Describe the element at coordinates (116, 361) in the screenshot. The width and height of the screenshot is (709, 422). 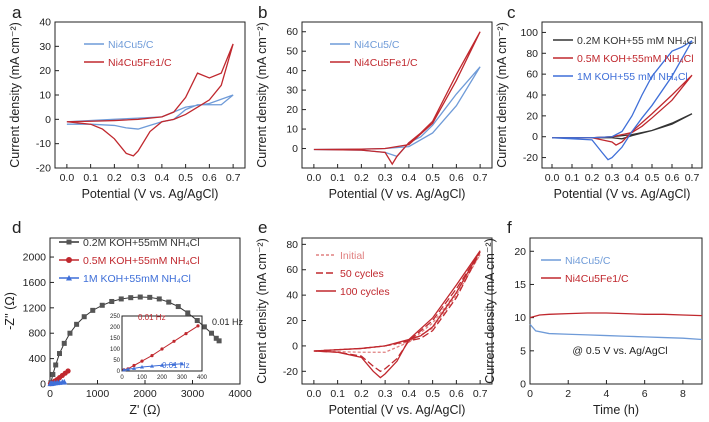
I see `inset-y-tick: 50` at that location.